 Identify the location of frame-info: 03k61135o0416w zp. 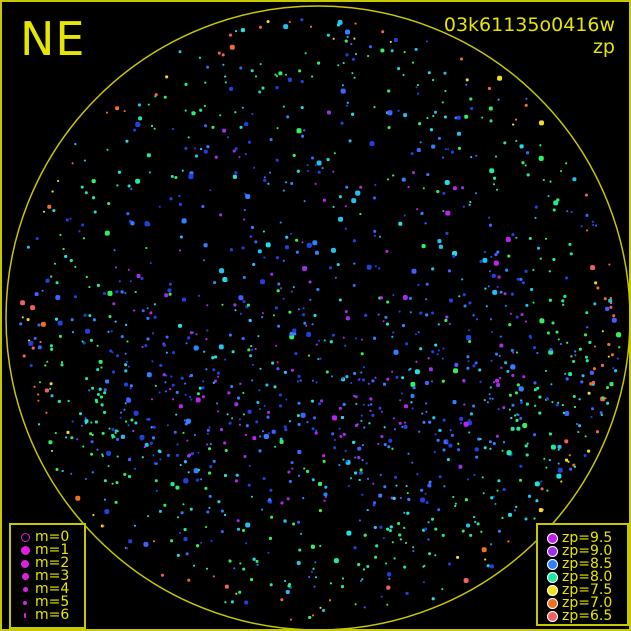
(529, 36).